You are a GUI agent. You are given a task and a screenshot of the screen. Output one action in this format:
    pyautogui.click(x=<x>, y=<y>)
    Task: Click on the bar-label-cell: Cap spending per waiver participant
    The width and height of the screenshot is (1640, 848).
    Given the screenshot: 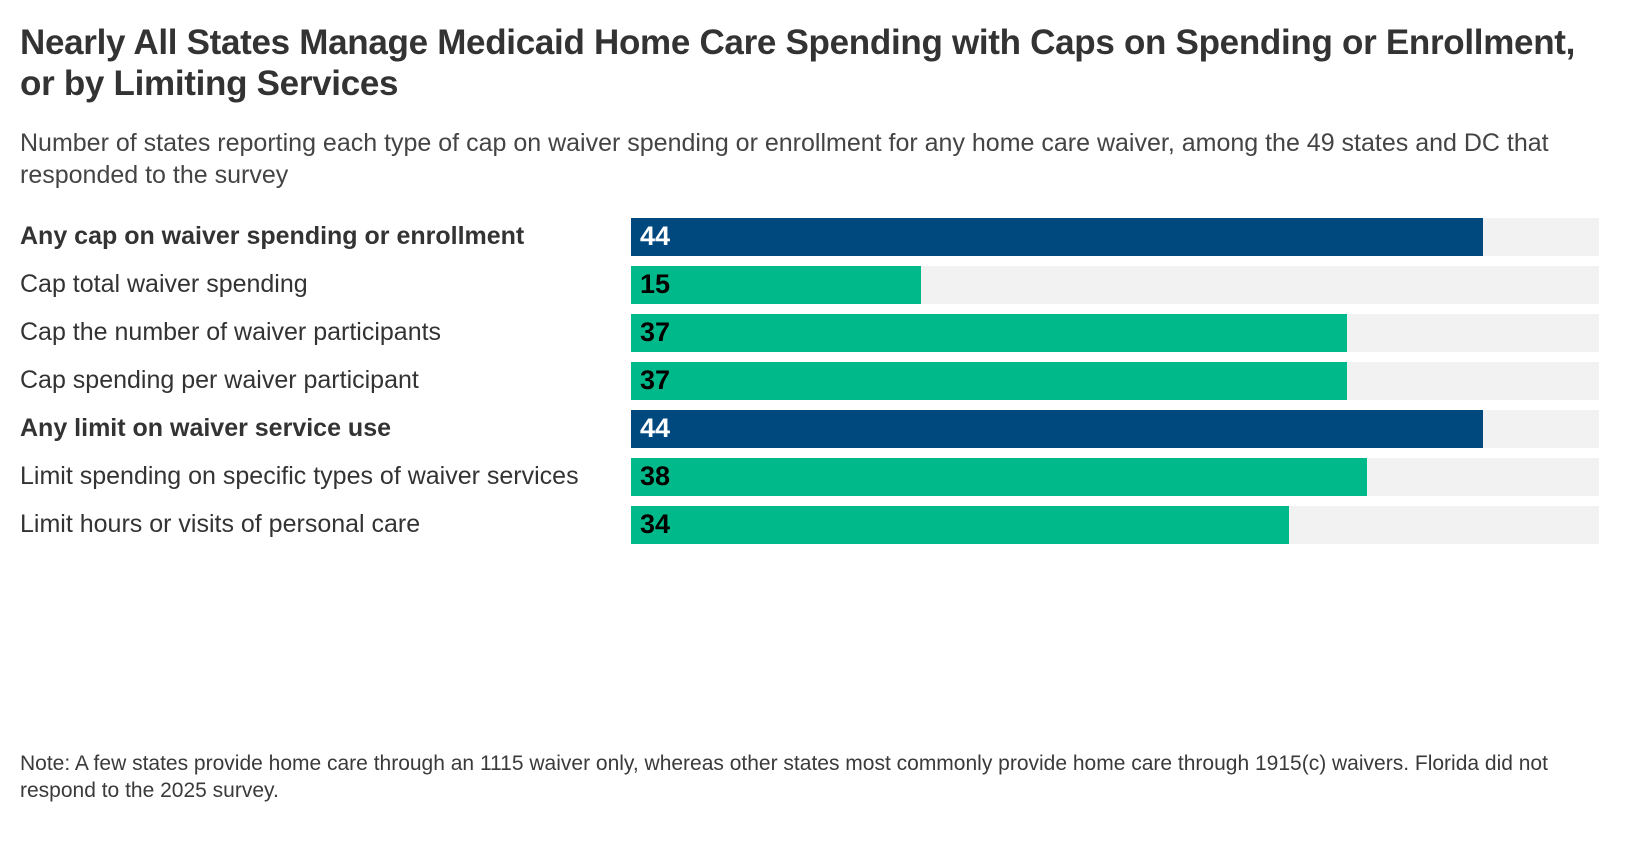 What is the action you would take?
    pyautogui.click(x=325, y=381)
    